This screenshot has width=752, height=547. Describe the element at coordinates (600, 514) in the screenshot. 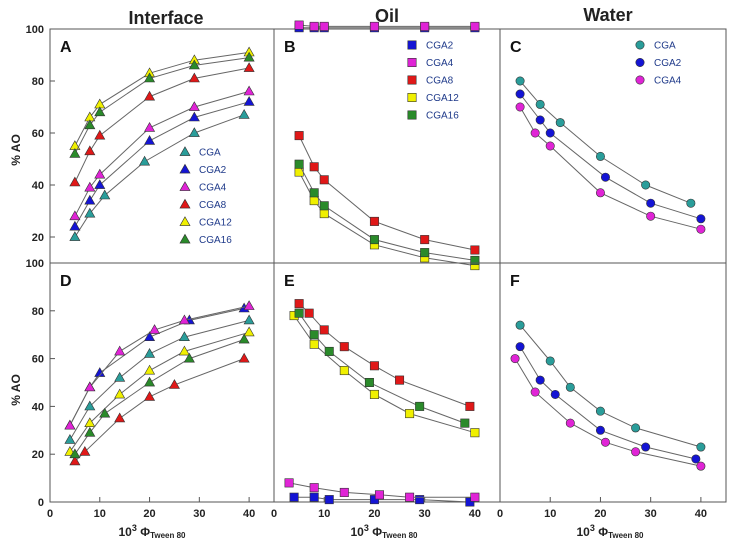

I see `x-tick-label: 20` at that location.